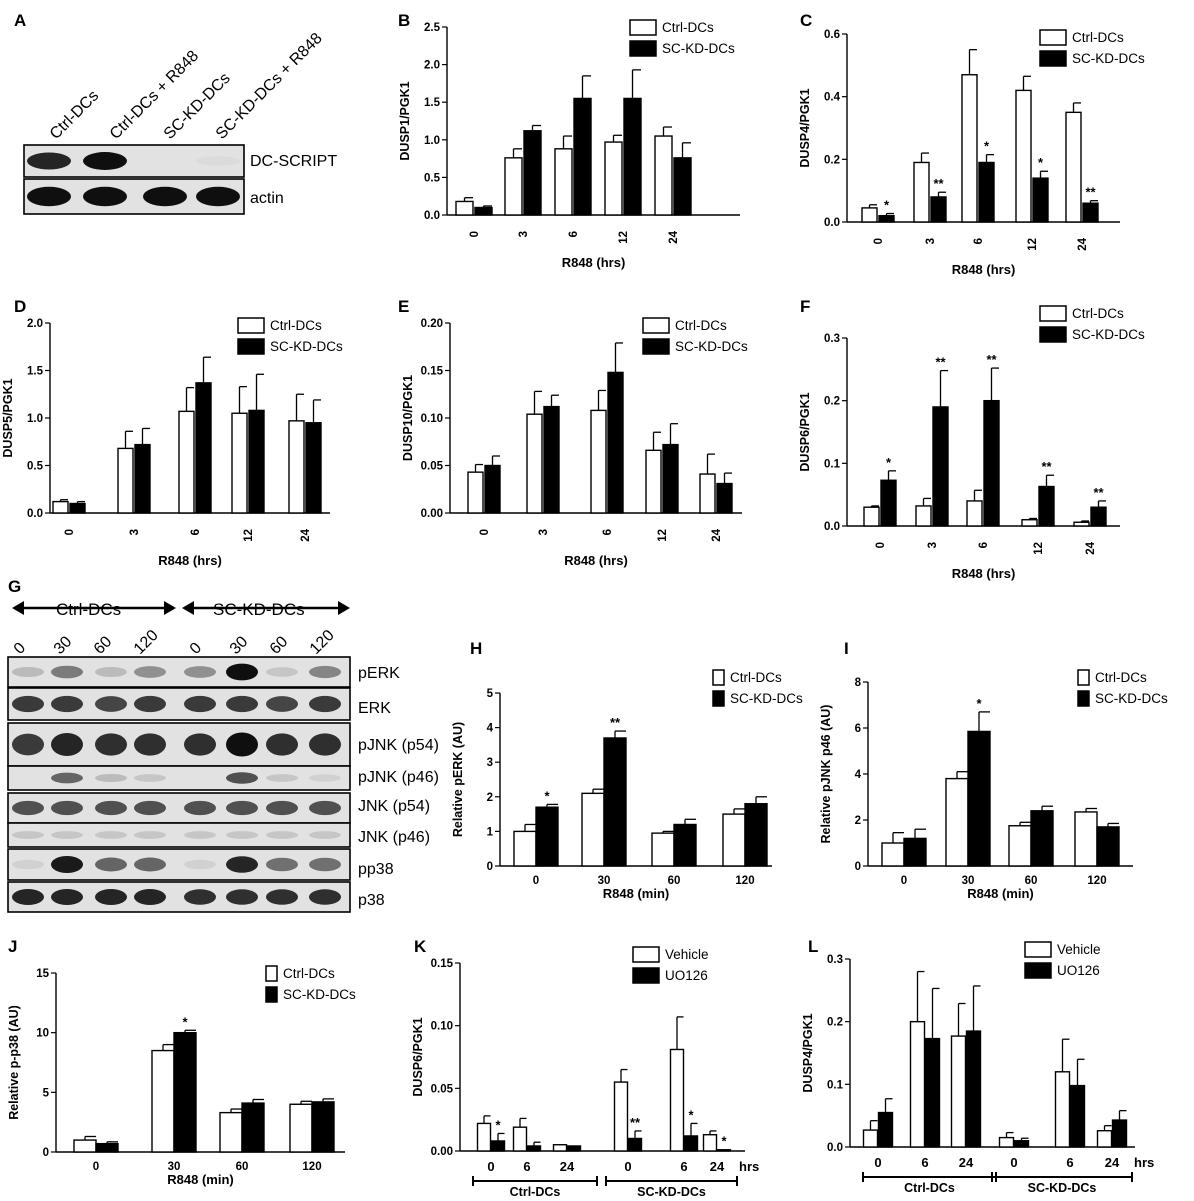  What do you see at coordinates (154, 94) in the screenshot?
I see `blot-a-lane-label: Ctrl-DCs + R848` at bounding box center [154, 94].